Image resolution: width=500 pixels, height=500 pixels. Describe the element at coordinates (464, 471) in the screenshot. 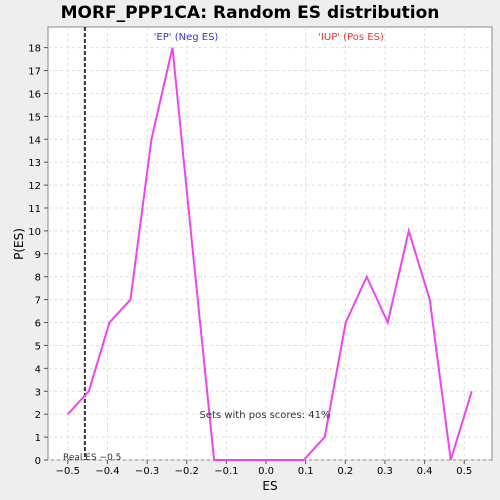

I see `x-tick-label: 0.5` at that location.